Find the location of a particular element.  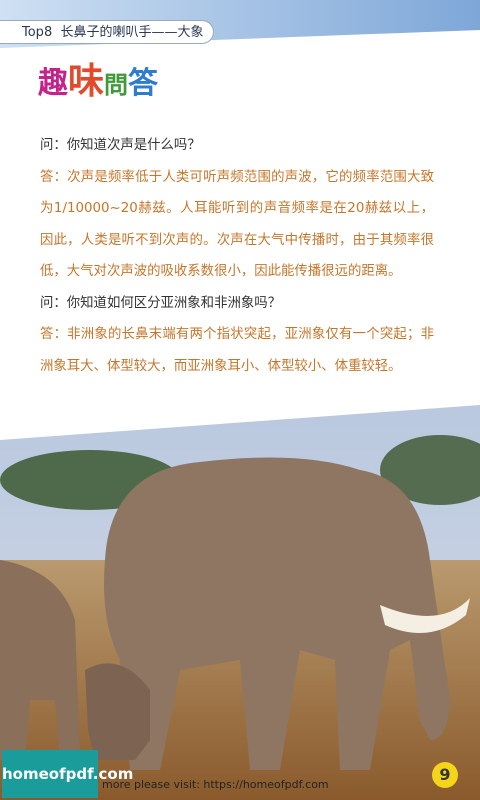

visit-link: more please visit: https://homeofpdf.com is located at coordinates (215, 784).